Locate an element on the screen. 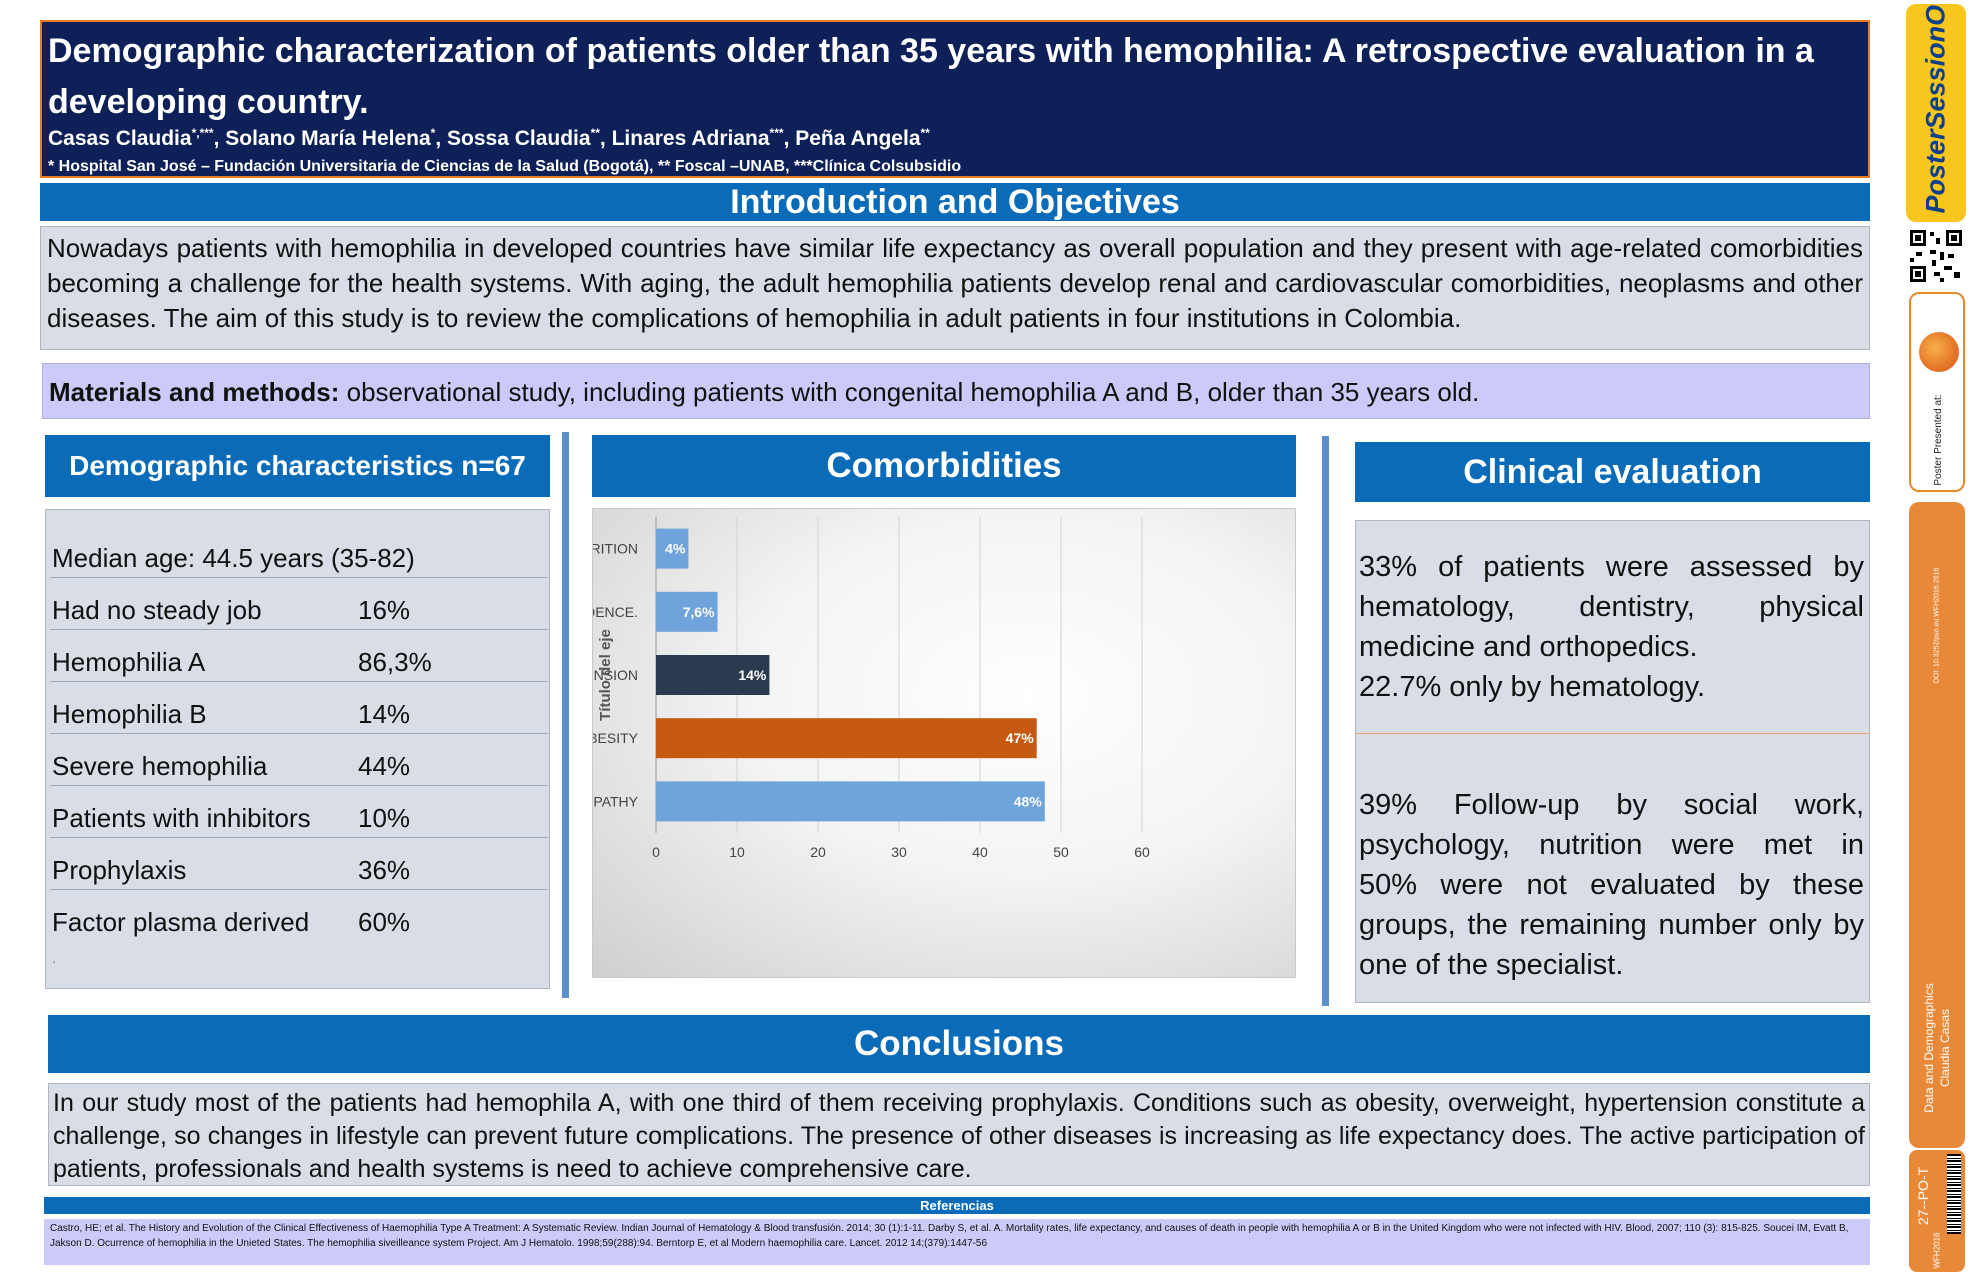  x-tick-label: 10 is located at coordinates (737, 852).